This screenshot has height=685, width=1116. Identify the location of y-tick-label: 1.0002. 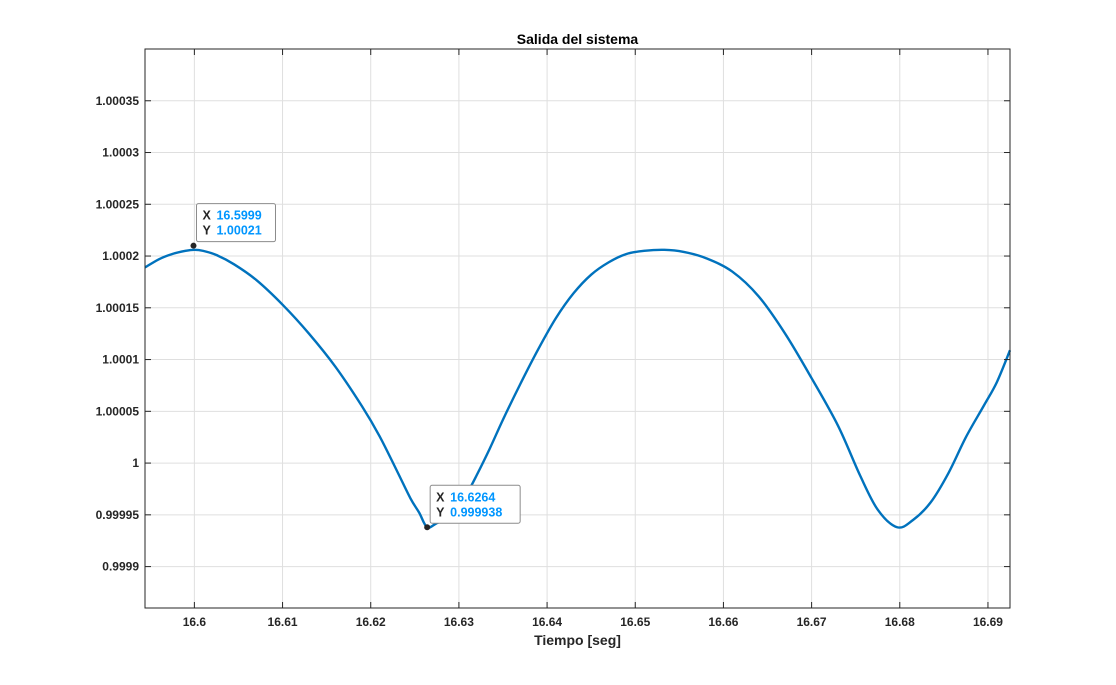
(120, 256).